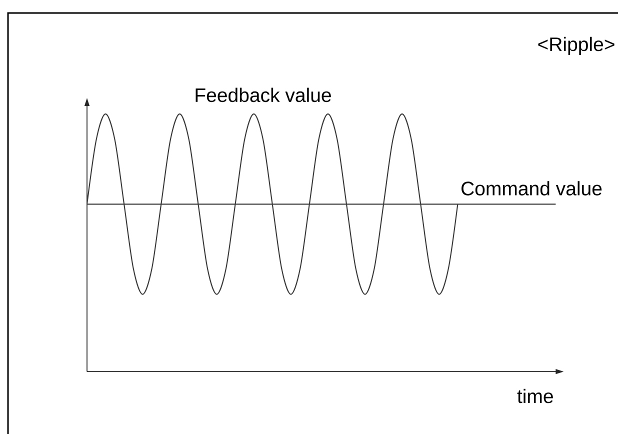 The image size is (618, 434). I want to click on text: <Ripple>, so click(576, 46).